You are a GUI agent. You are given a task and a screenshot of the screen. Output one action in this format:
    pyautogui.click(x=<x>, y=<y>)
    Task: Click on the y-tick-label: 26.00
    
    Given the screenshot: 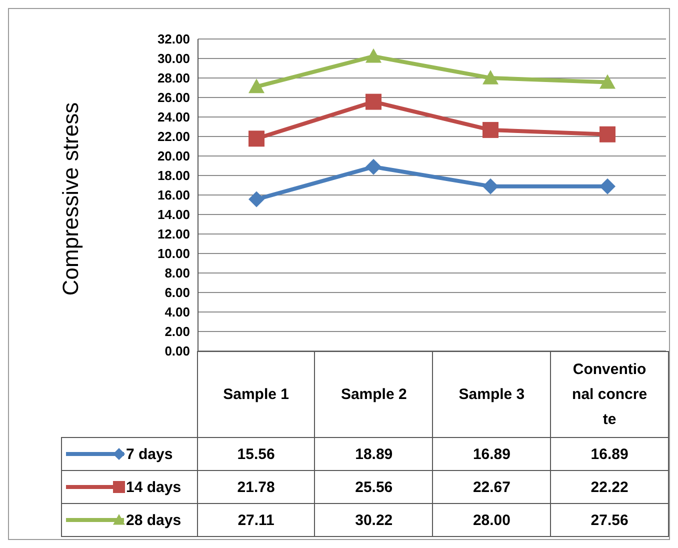 What is the action you would take?
    pyautogui.click(x=173, y=98)
    